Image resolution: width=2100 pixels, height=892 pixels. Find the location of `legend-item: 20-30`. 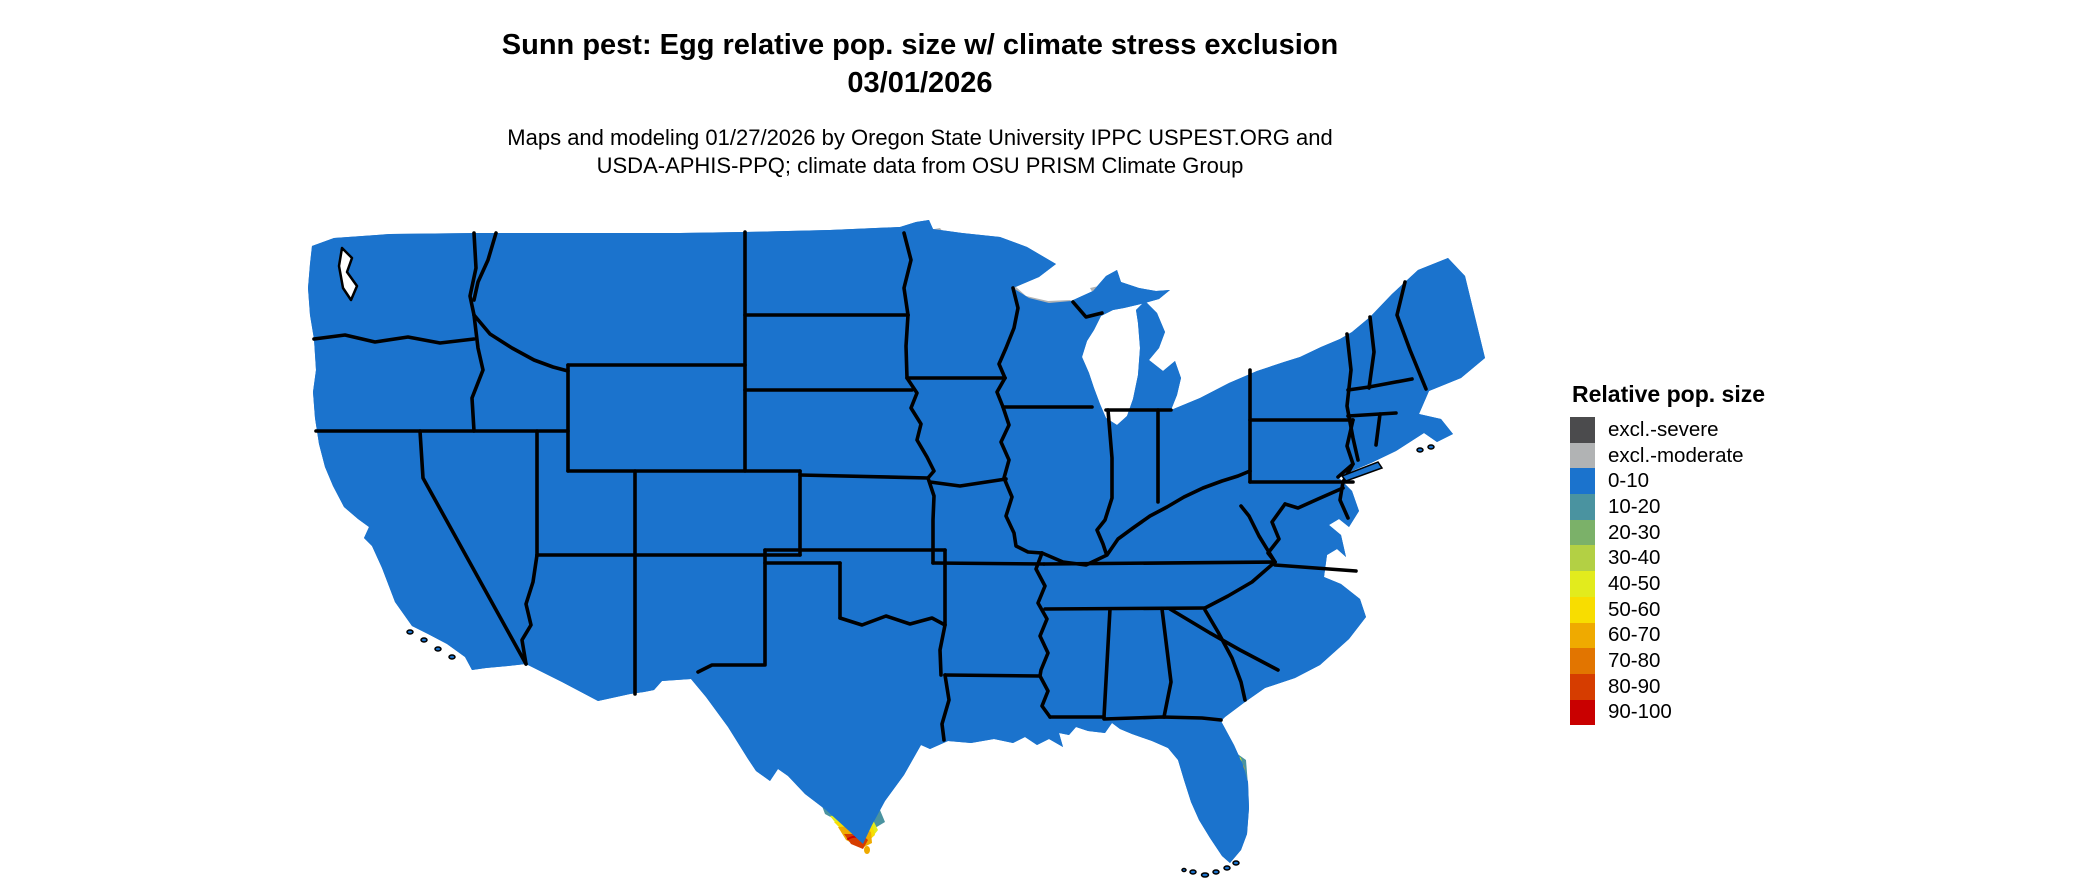

legend-item: 20-30 is located at coordinates (1735, 532).